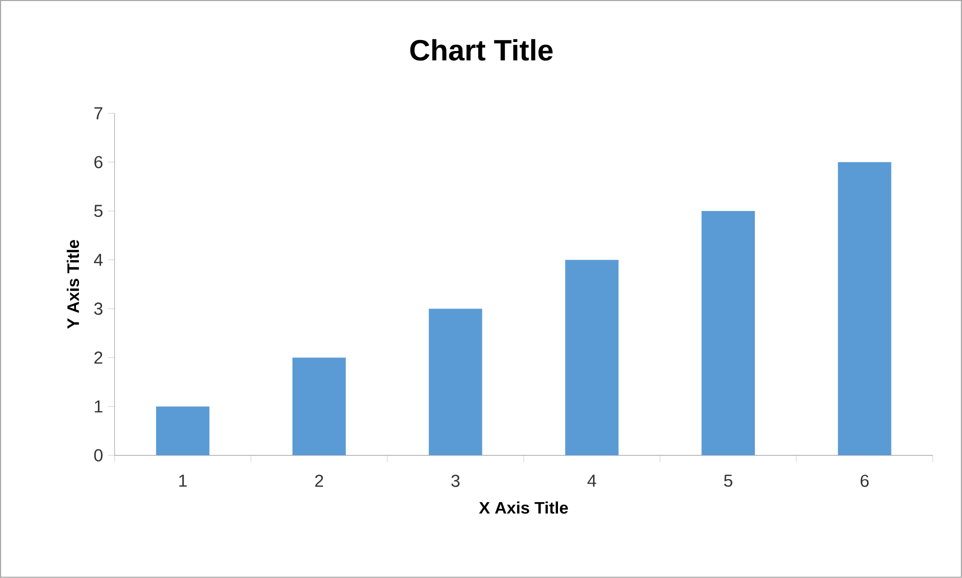  Describe the element at coordinates (864, 481) in the screenshot. I see `x-tick-label: 6` at that location.